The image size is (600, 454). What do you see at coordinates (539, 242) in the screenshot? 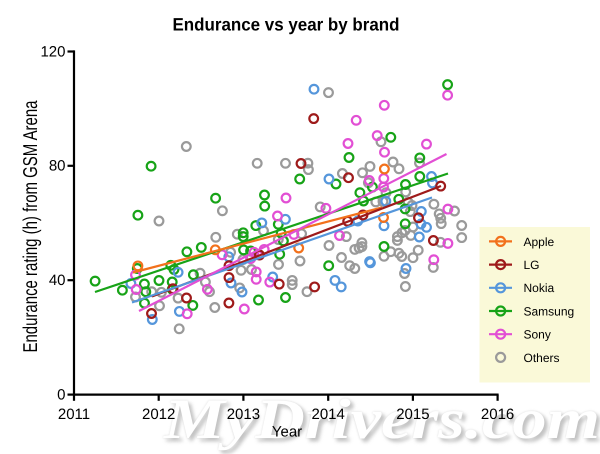
I see `svg-text: Apple` at bounding box center [539, 242].